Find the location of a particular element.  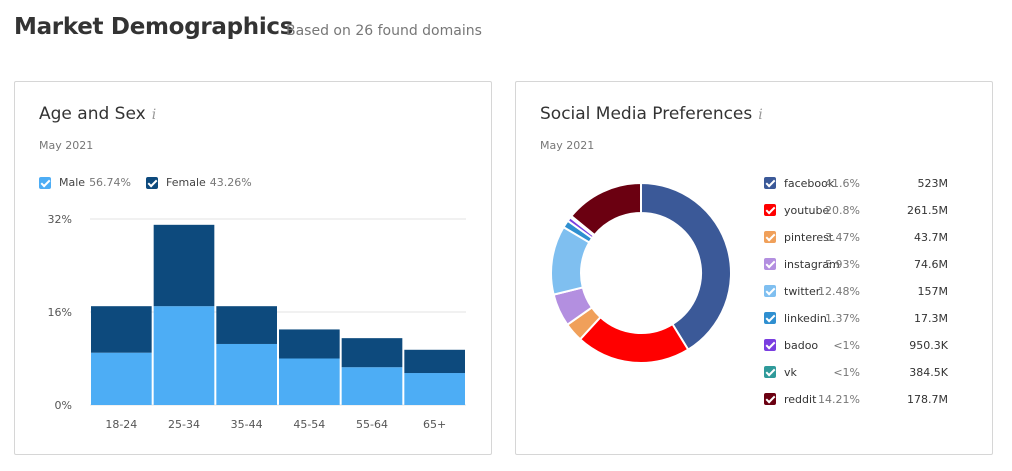

page-subtitle: Based on 26 found domains is located at coordinates (384, 31).